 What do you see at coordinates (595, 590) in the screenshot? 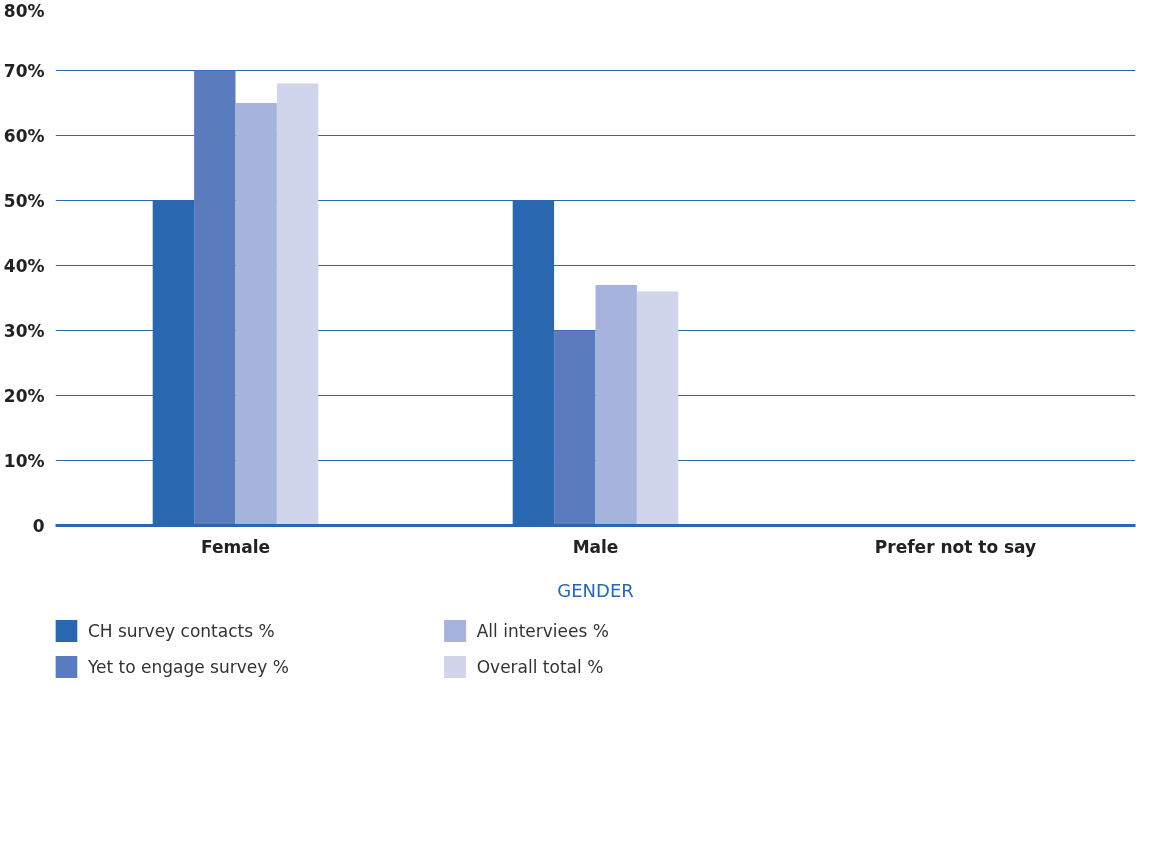
I see `x-axis-title: GENDER` at bounding box center [595, 590].